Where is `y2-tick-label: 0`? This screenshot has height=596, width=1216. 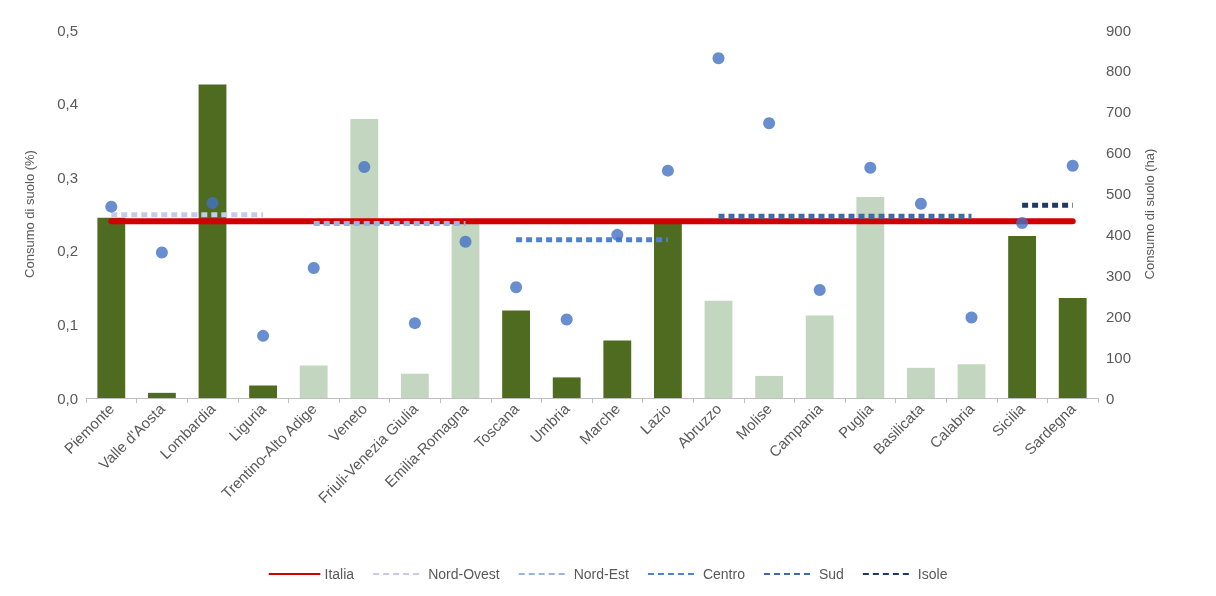
y2-tick-label: 0 is located at coordinates (1110, 398).